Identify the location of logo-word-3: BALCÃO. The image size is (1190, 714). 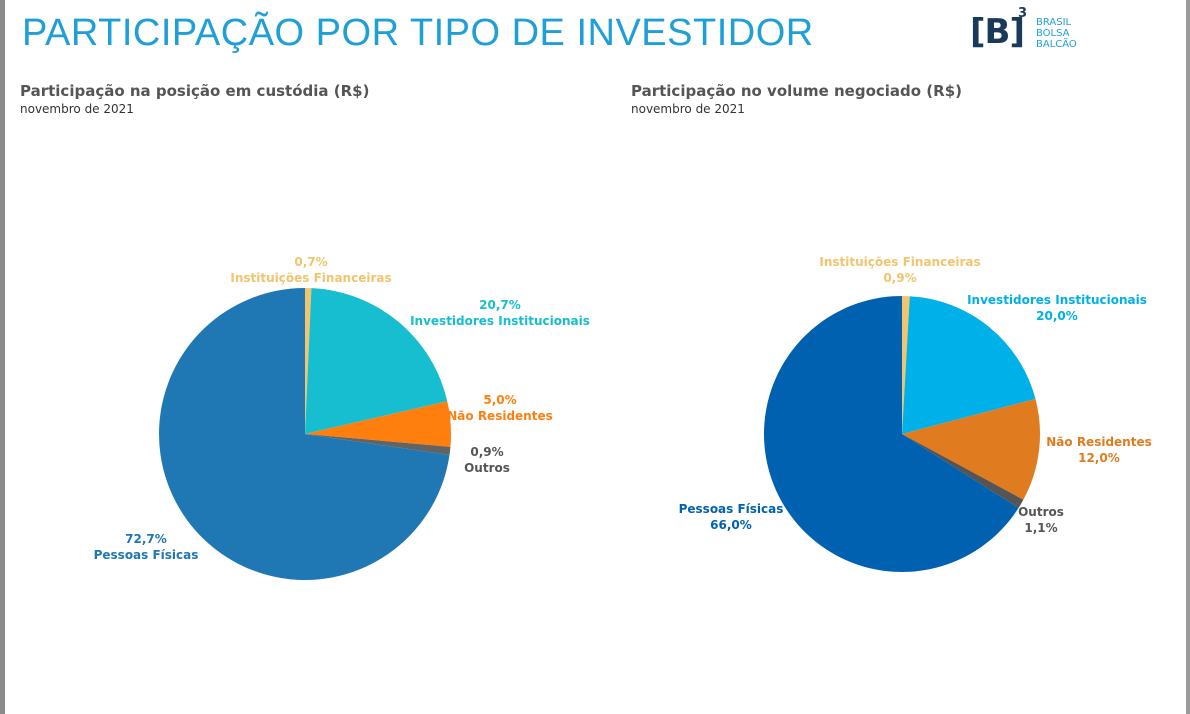
(1056, 44).